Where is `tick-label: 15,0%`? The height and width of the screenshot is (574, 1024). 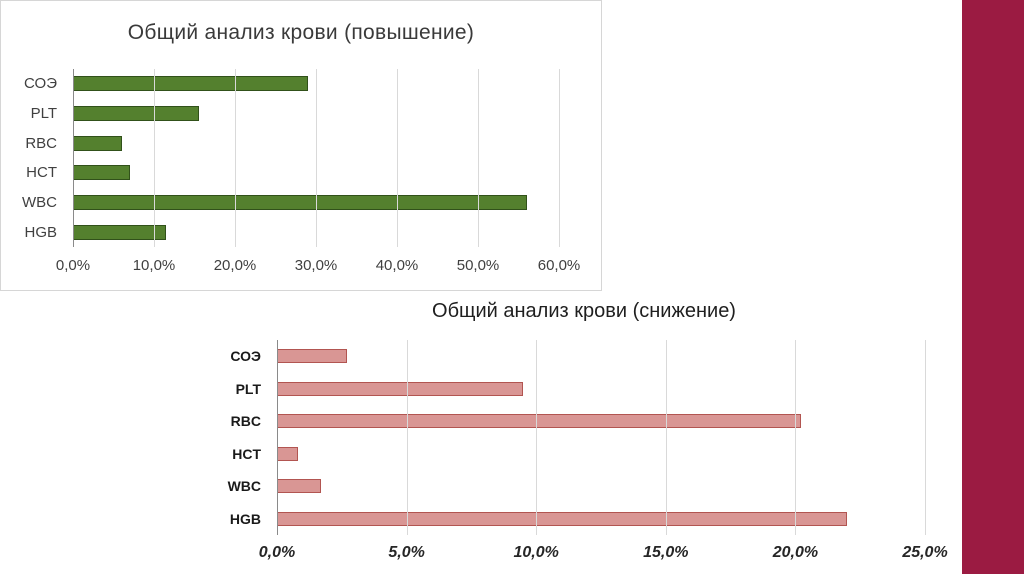
tick-label: 15,0% is located at coordinates (666, 552).